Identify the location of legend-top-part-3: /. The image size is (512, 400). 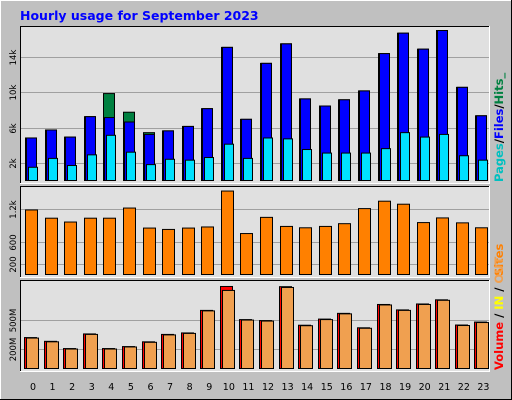
(499, 106).